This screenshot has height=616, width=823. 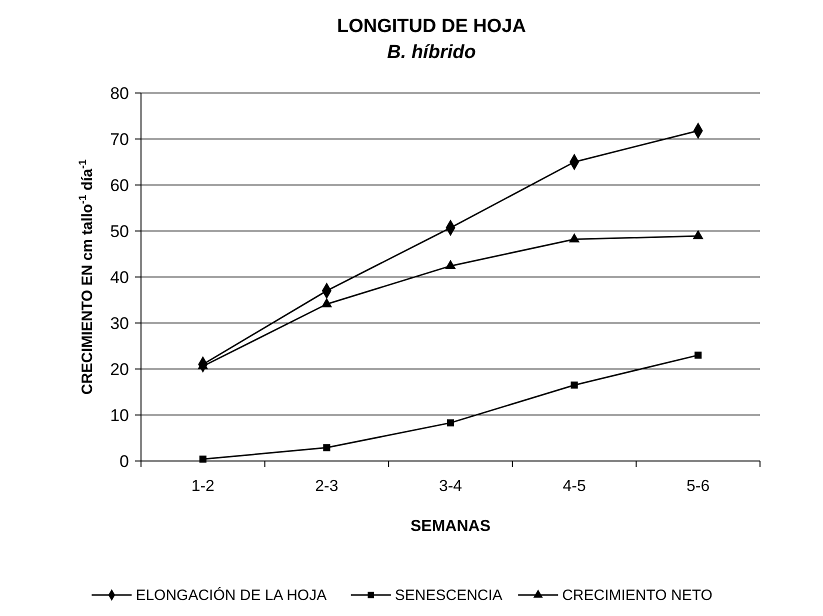 I want to click on x-tick-label: 5-6, so click(x=698, y=486).